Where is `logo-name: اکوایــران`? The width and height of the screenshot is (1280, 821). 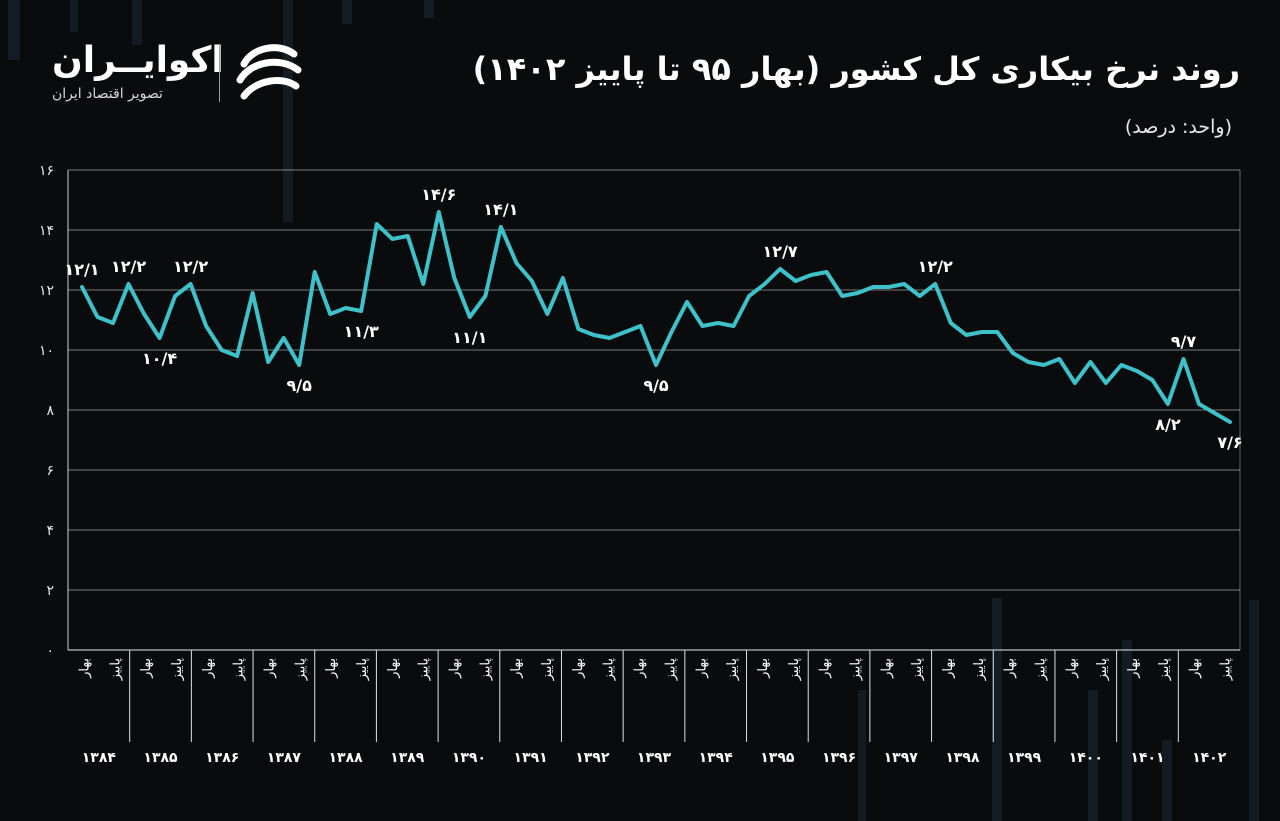 logo-name: اکوایــران is located at coordinates (138, 60).